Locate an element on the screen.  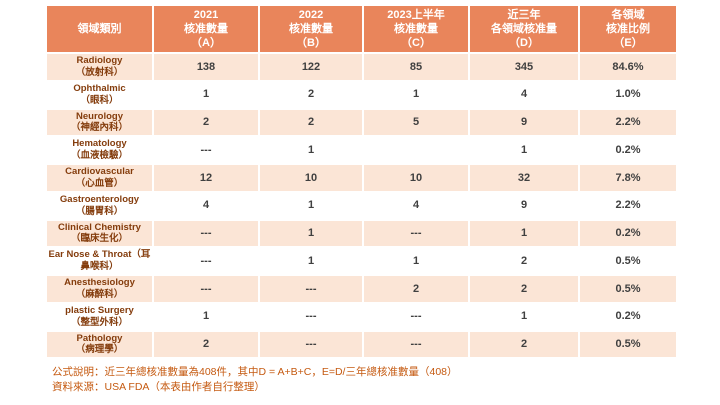
table-row: Radiology （放射科） 138 122 85 345 84.6% is located at coordinates (361, 67).